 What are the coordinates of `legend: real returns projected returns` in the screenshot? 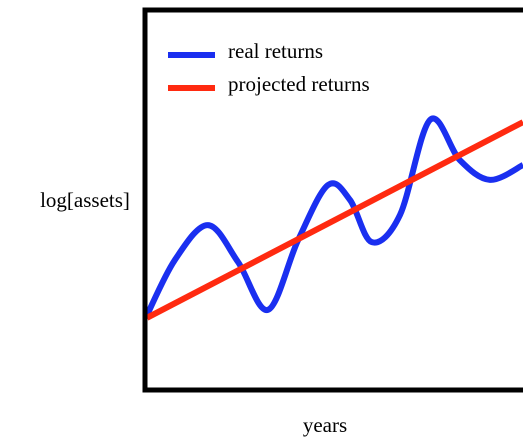 It's located at (269, 67).